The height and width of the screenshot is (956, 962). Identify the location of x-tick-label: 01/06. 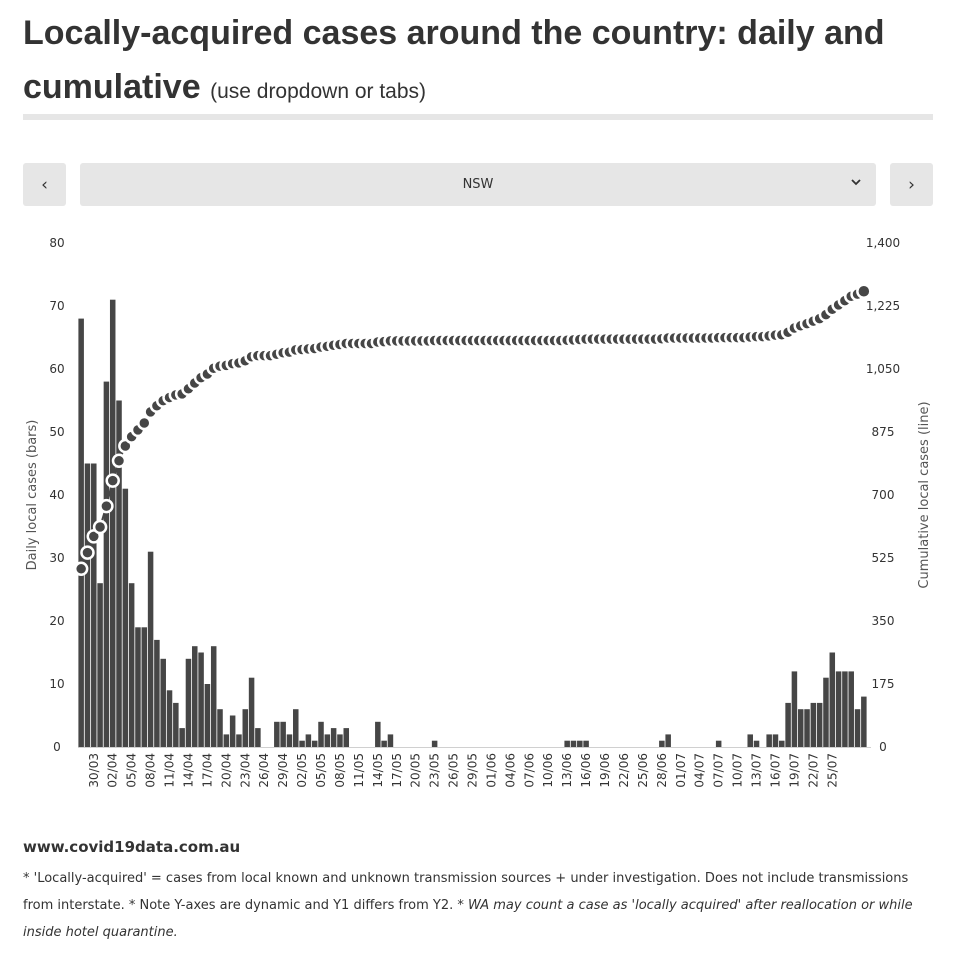
(491, 770).